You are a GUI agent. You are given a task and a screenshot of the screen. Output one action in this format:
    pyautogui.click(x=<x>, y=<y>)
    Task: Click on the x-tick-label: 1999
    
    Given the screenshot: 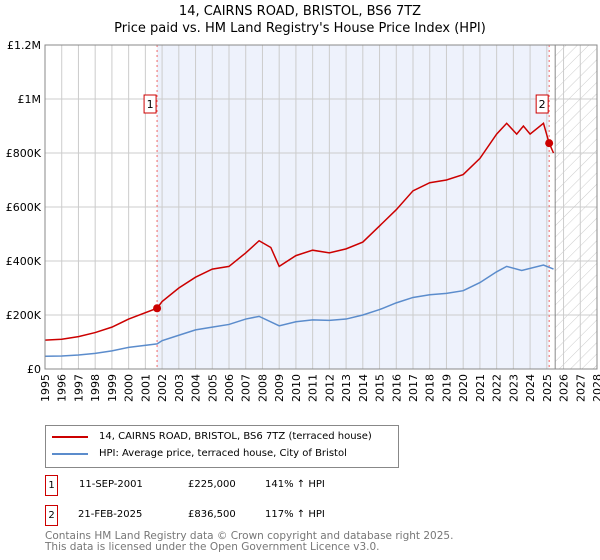 What is the action you would take?
    pyautogui.click(x=112, y=388)
    